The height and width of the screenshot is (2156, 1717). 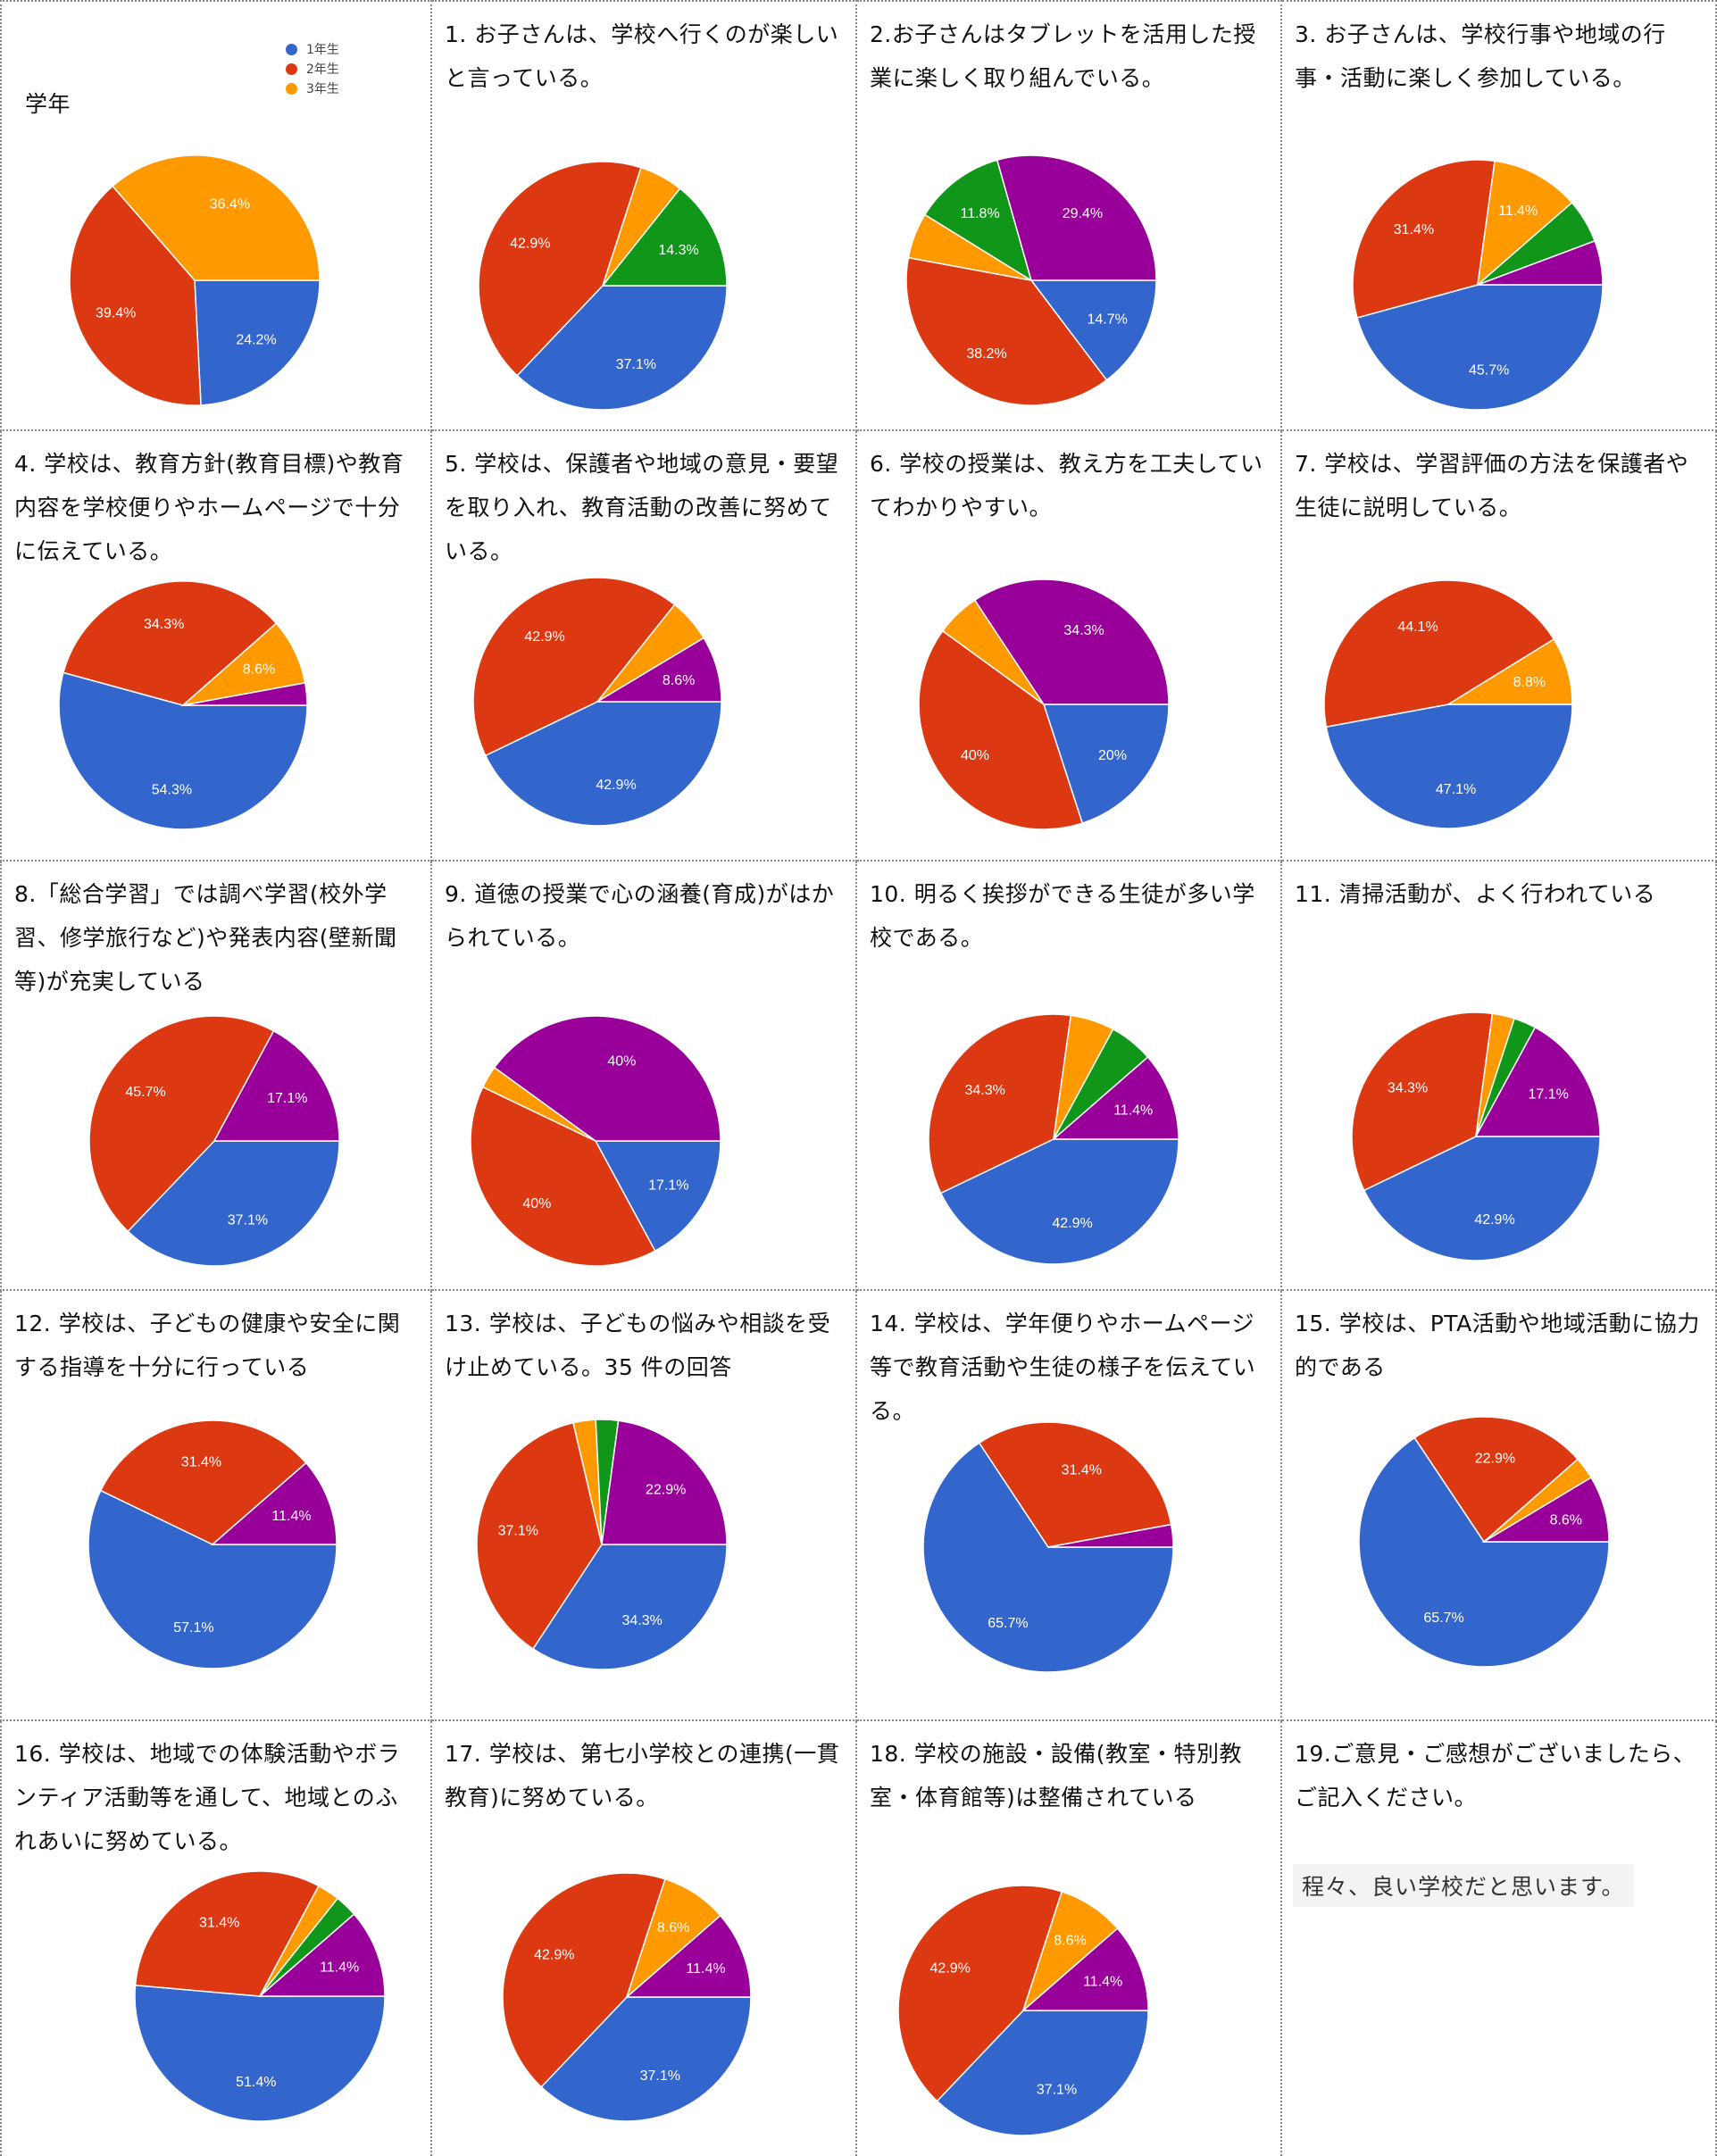 What do you see at coordinates (1495, 1459) in the screenshot?
I see `slice-data-label: 22.9%` at bounding box center [1495, 1459].